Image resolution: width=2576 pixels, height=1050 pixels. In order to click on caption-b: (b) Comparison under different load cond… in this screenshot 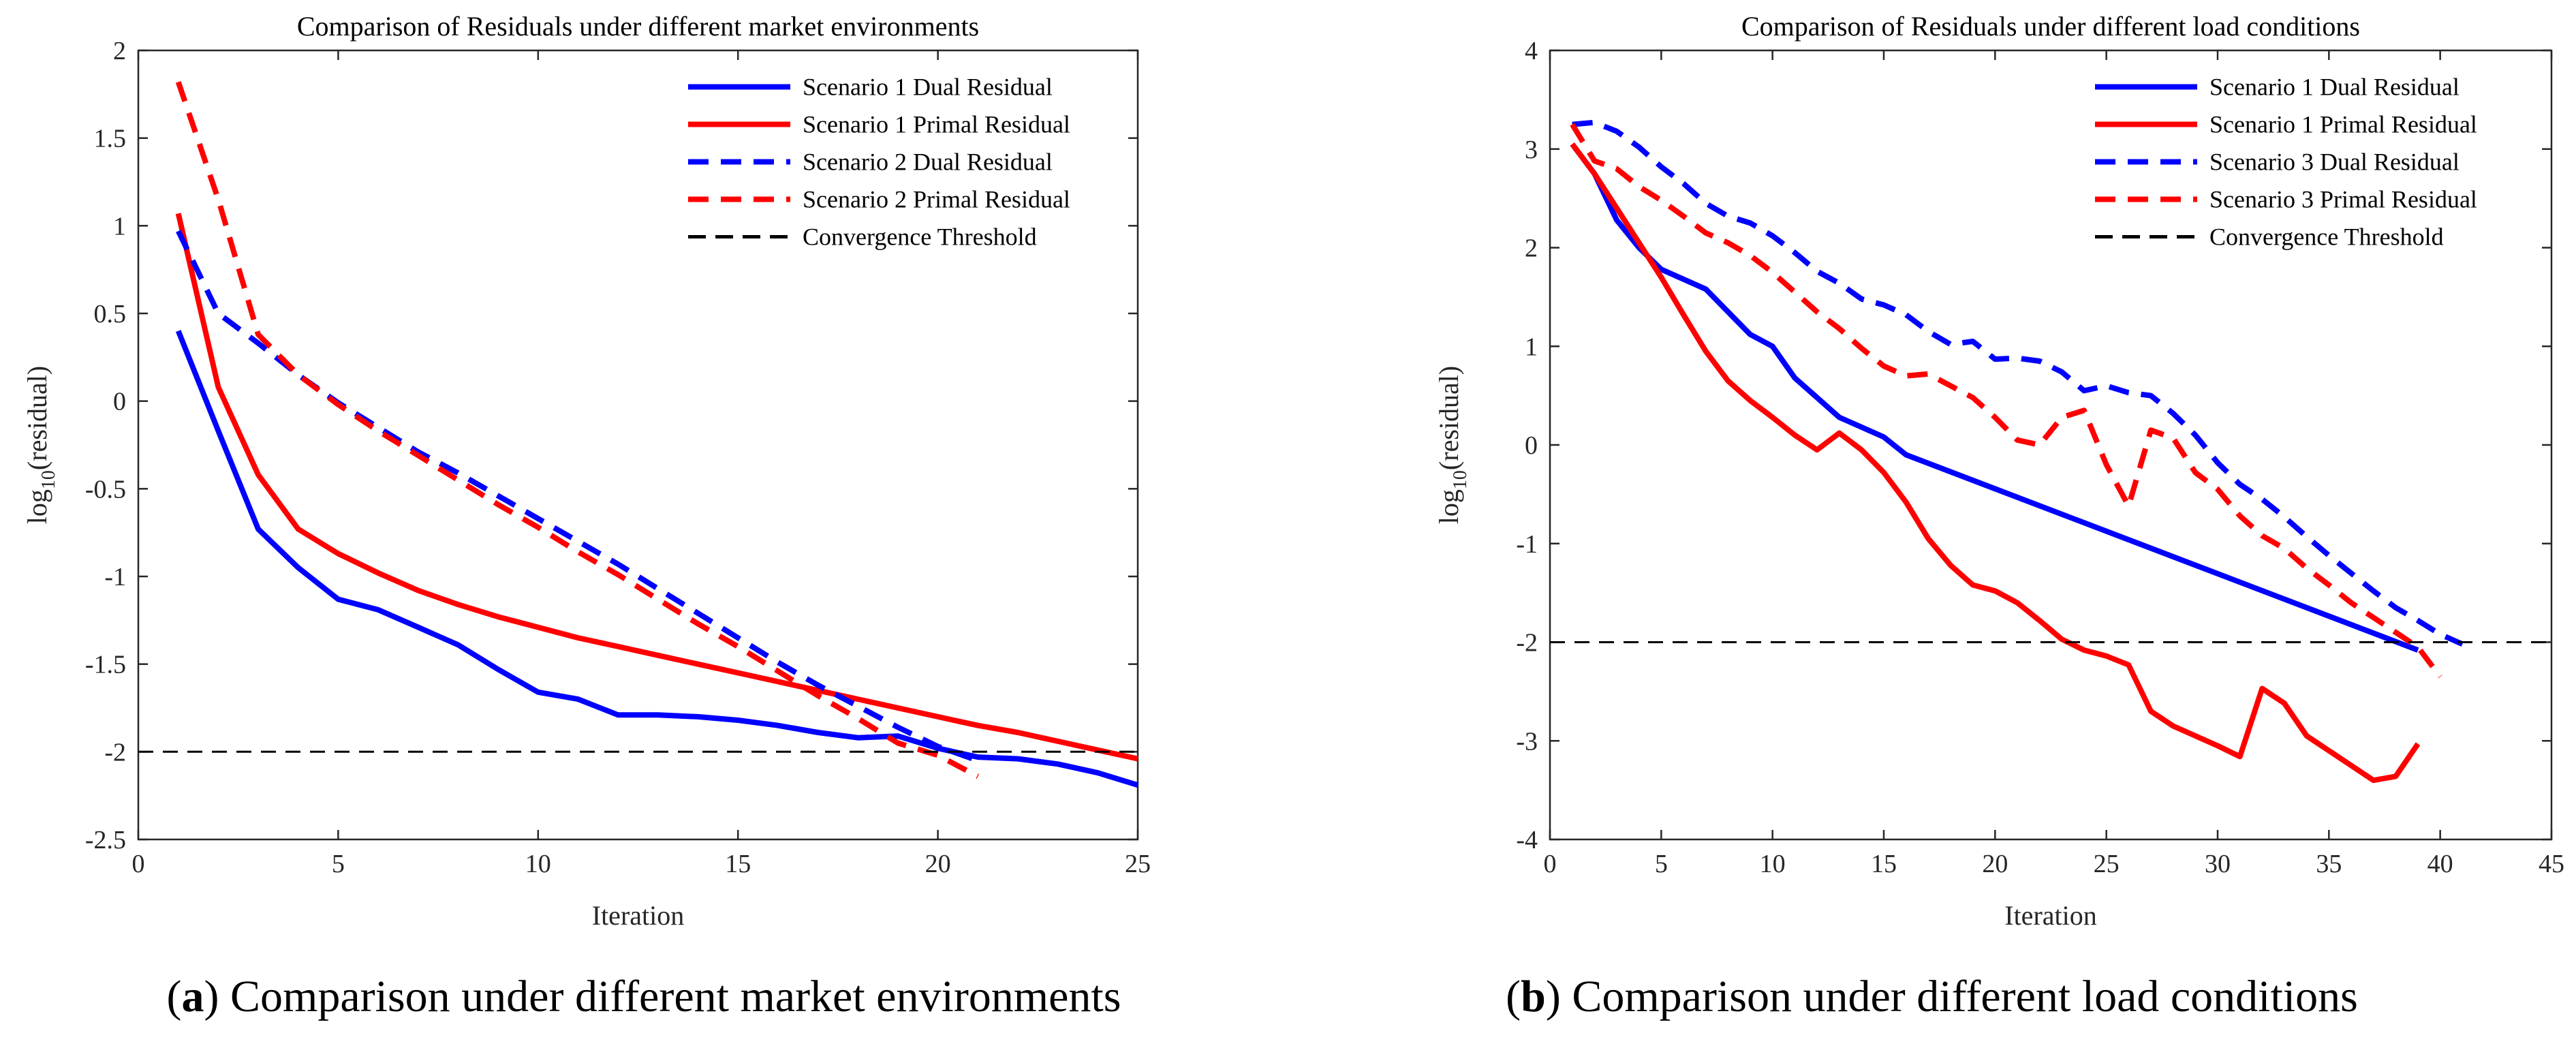, I will do `click(1932, 996)`.